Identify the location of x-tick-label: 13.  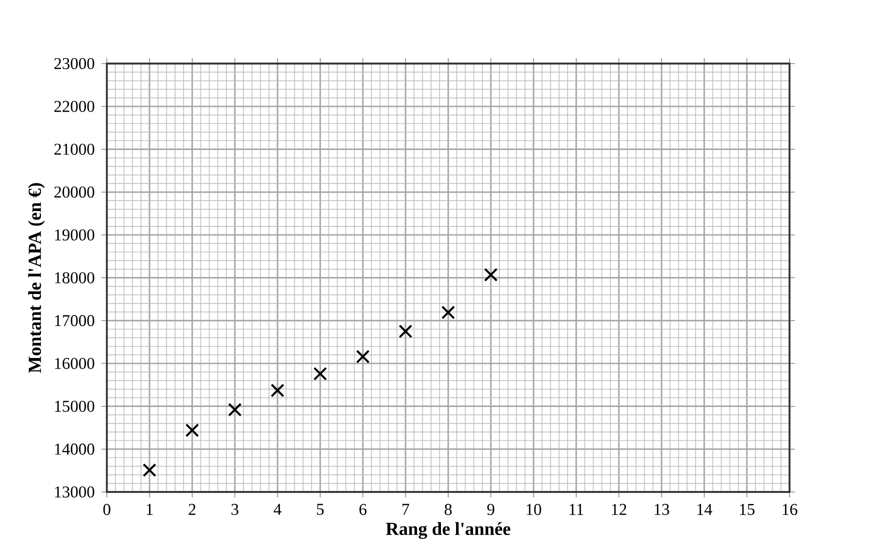
(662, 510).